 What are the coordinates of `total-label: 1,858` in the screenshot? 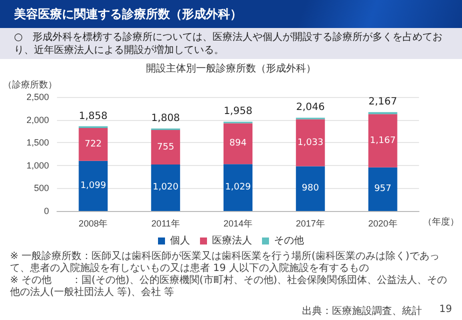 It's located at (93, 116).